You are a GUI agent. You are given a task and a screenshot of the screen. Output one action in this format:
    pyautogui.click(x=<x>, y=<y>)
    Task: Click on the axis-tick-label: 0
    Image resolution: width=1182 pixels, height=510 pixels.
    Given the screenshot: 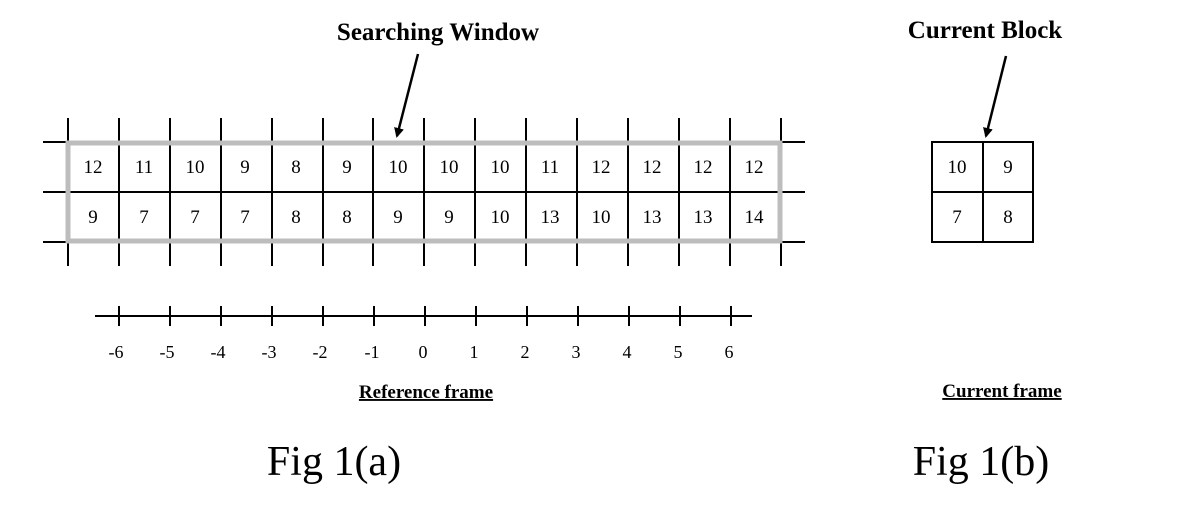 What is the action you would take?
    pyautogui.click(x=423, y=352)
    